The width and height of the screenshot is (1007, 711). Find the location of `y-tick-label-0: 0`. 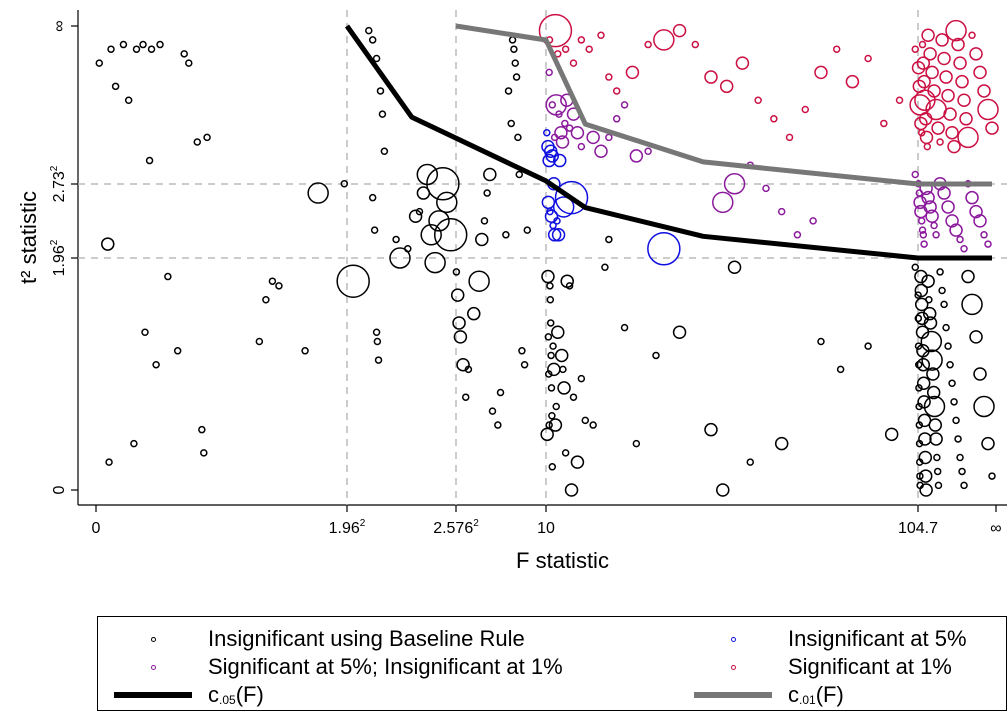

y-tick-label-0: 0 is located at coordinates (59, 489).